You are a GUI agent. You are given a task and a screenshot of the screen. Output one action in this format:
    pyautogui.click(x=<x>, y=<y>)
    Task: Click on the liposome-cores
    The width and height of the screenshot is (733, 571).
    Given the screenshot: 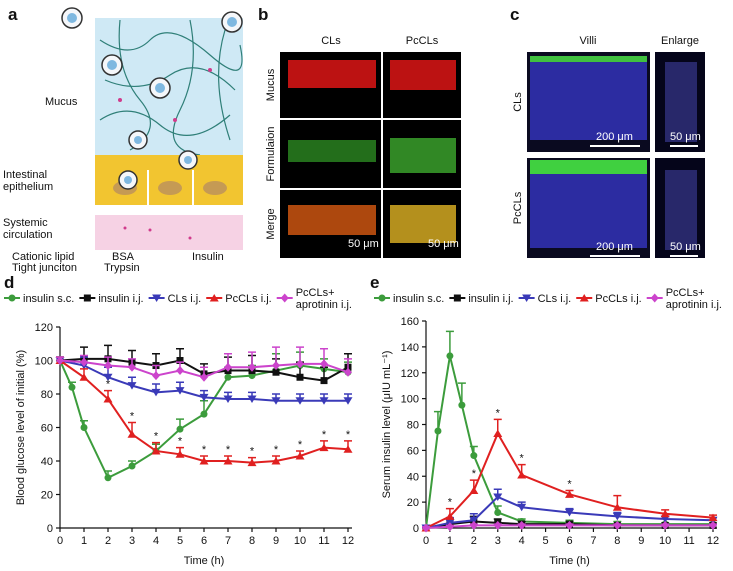 What is the action you would take?
    pyautogui.click(x=152, y=98)
    